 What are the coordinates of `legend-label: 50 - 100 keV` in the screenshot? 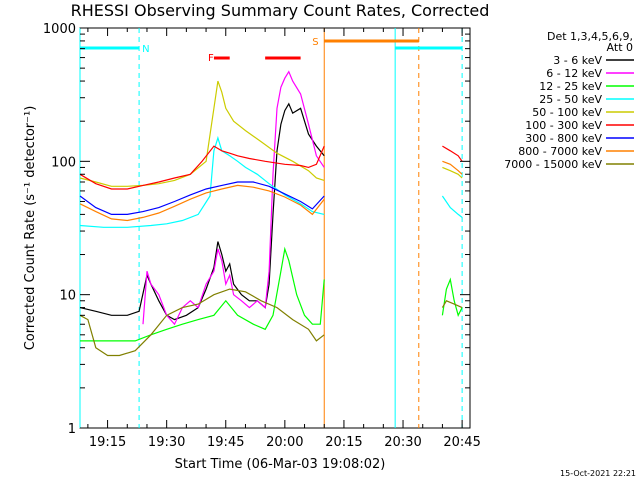 It's located at (567, 112).